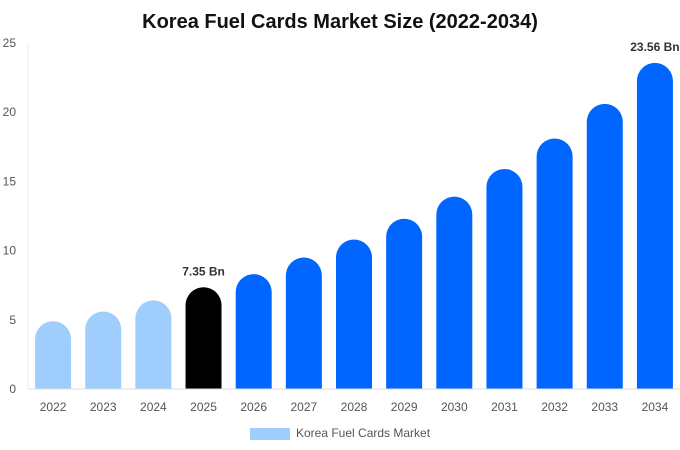  What do you see at coordinates (303, 407) in the screenshot?
I see `x-tick-label: 2027` at bounding box center [303, 407].